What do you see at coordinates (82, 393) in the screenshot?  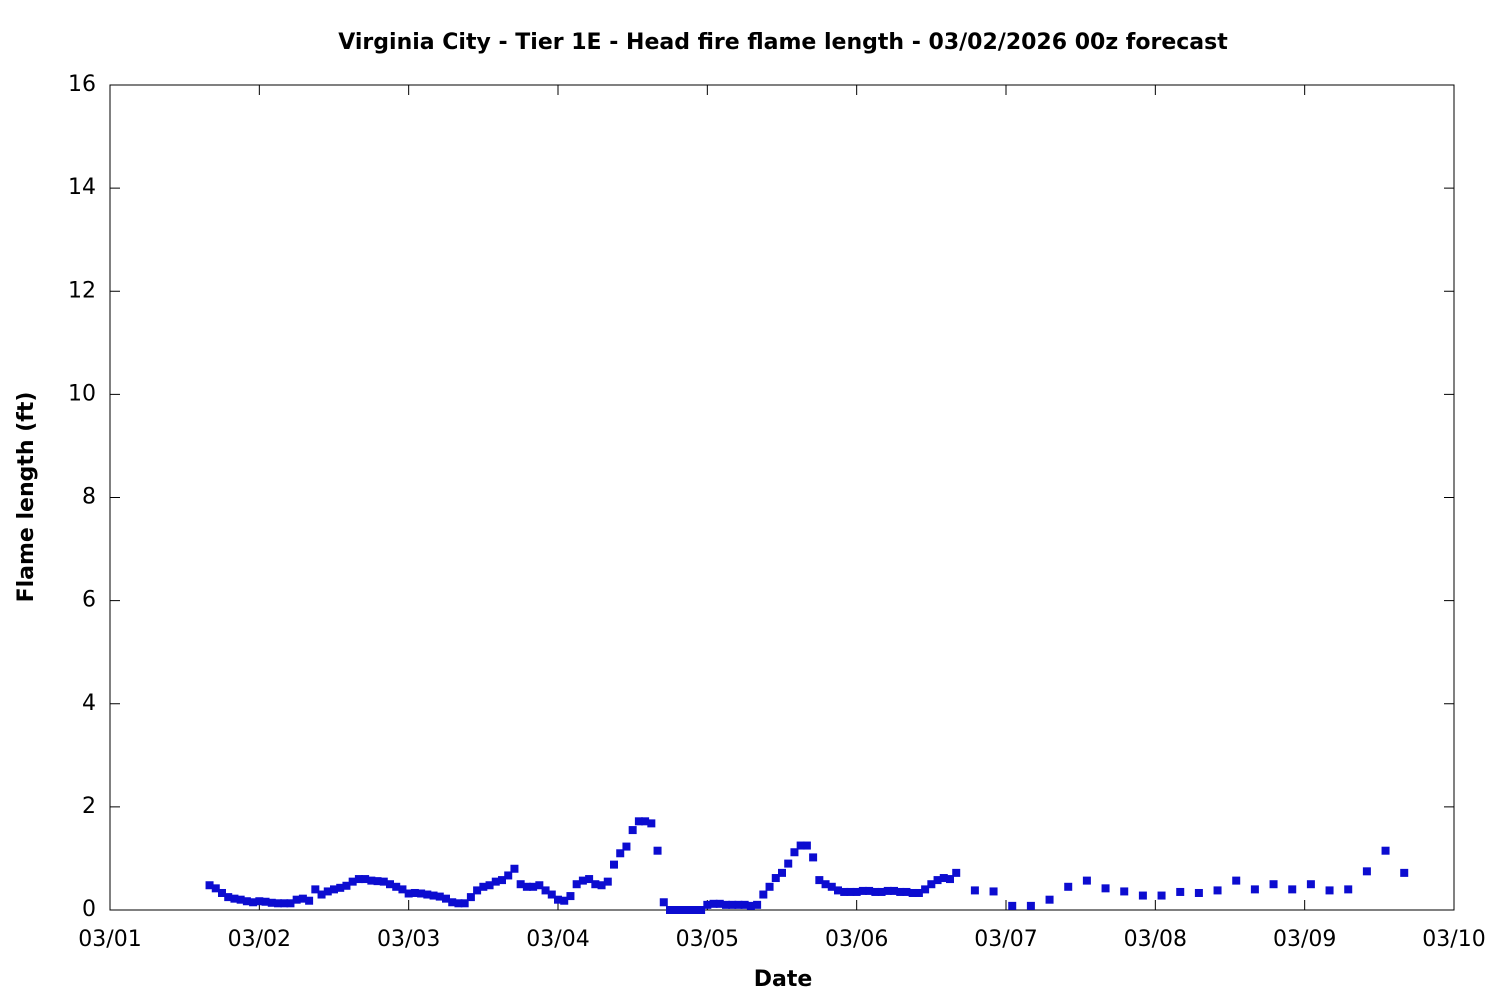 I see `y-tick-label: 10` at bounding box center [82, 393].